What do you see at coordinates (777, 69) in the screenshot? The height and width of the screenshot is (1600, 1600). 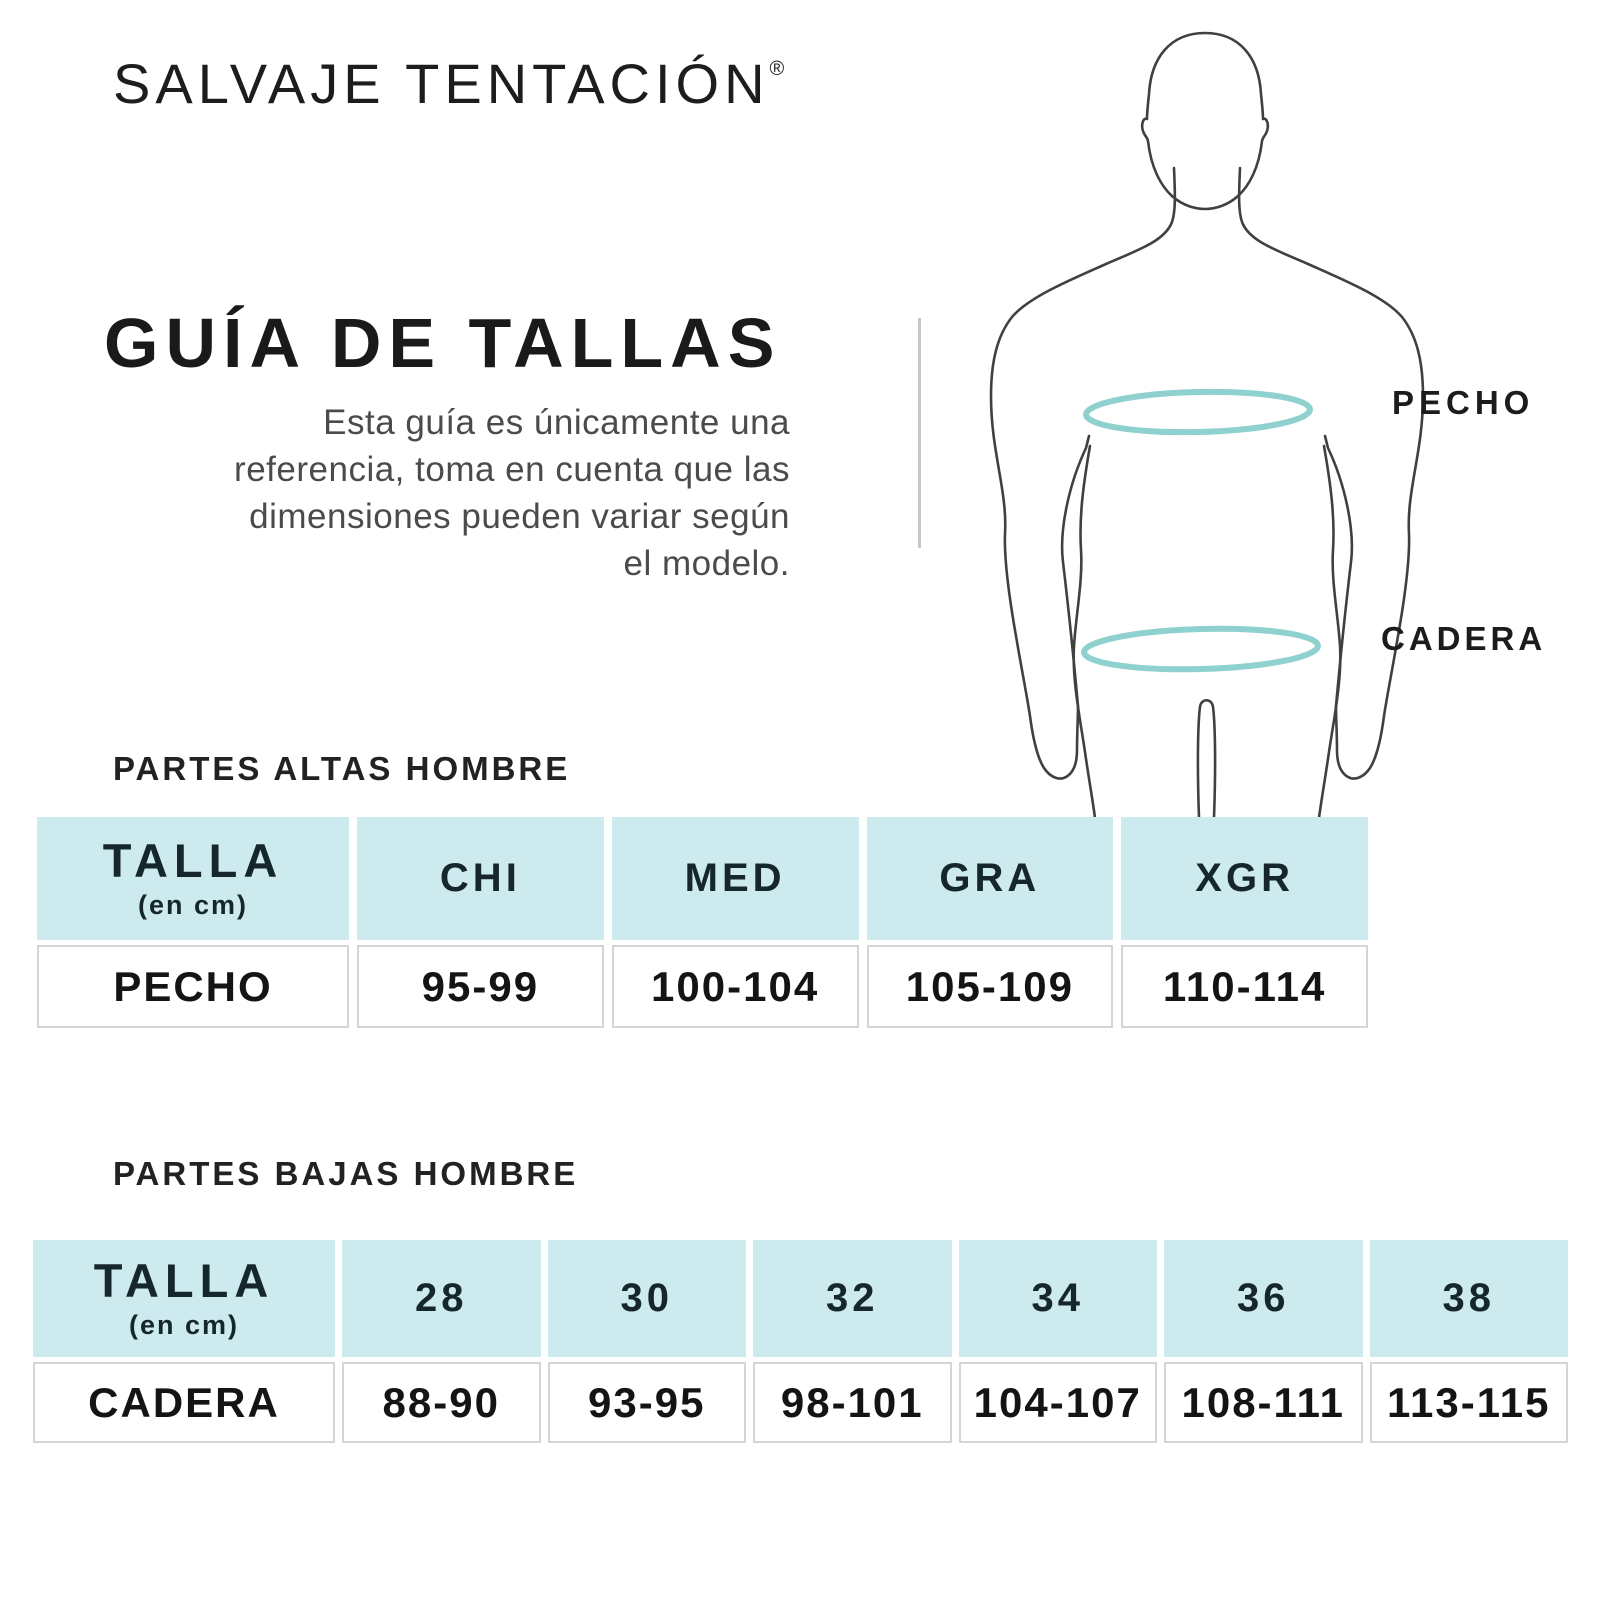 I see `registered-mark: ®` at bounding box center [777, 69].